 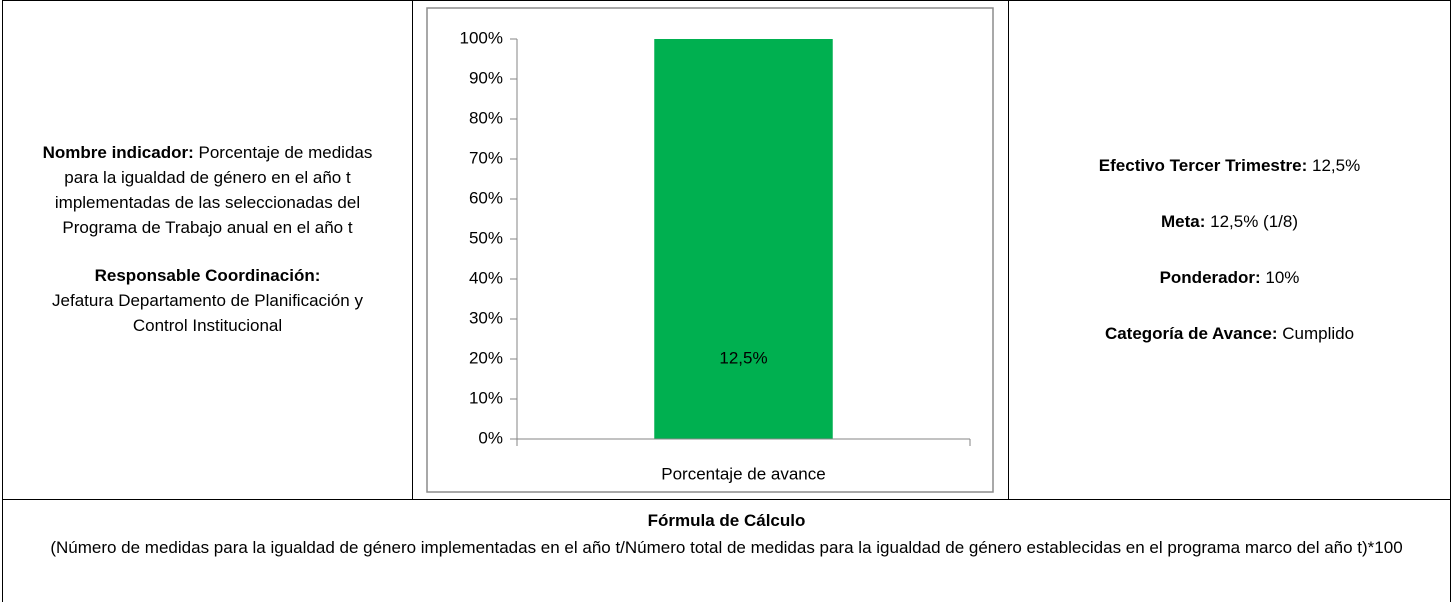 What do you see at coordinates (1183, 221) in the screenshot?
I see `label: Meta:` at bounding box center [1183, 221].